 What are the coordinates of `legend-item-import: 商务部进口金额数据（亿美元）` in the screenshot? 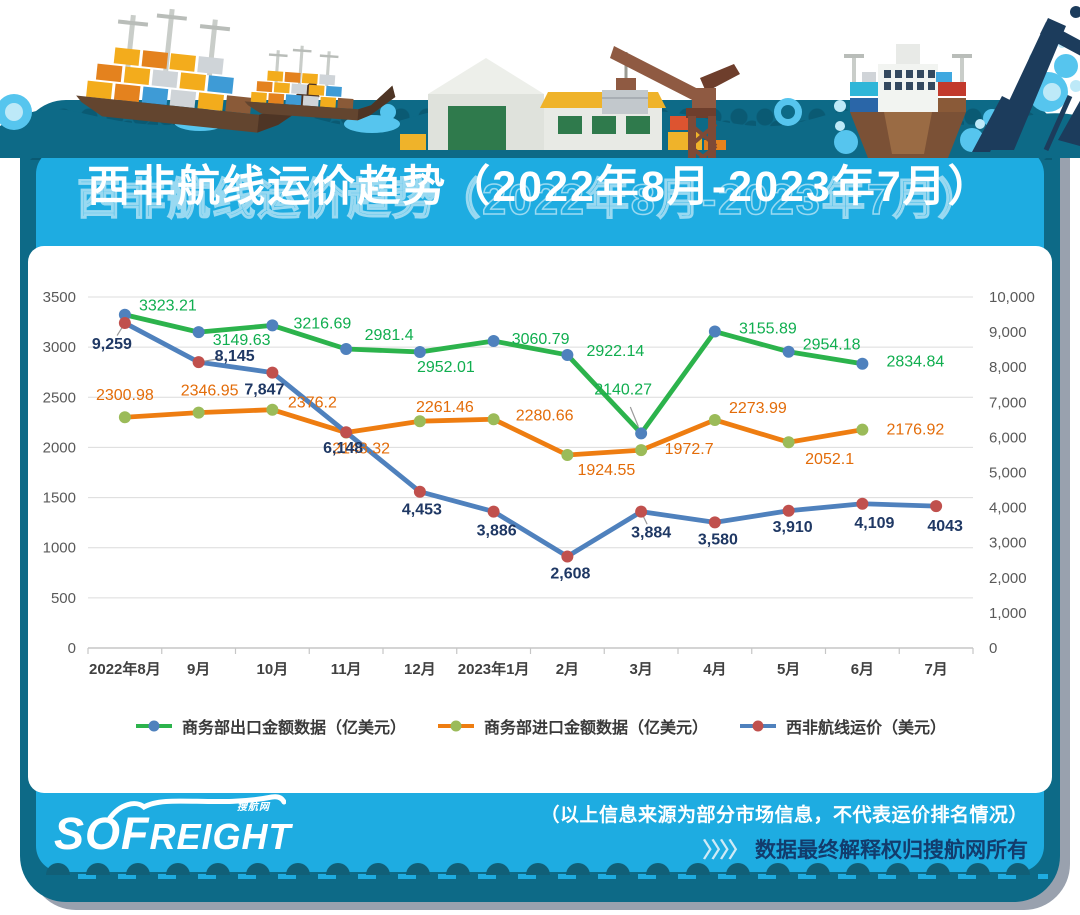 It's located at (572, 726).